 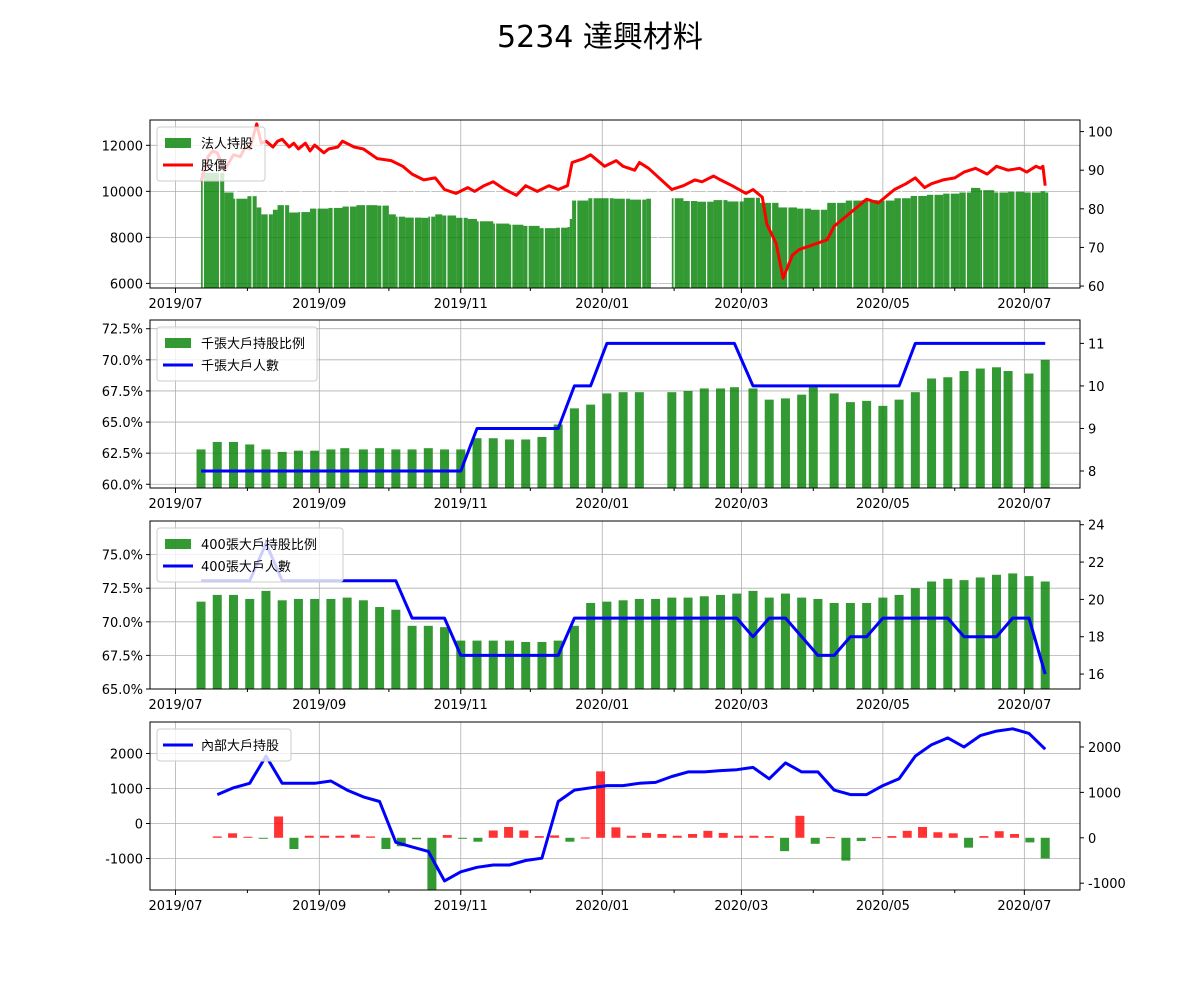 I want to click on y-tick-label: 12000, so click(x=122, y=146).